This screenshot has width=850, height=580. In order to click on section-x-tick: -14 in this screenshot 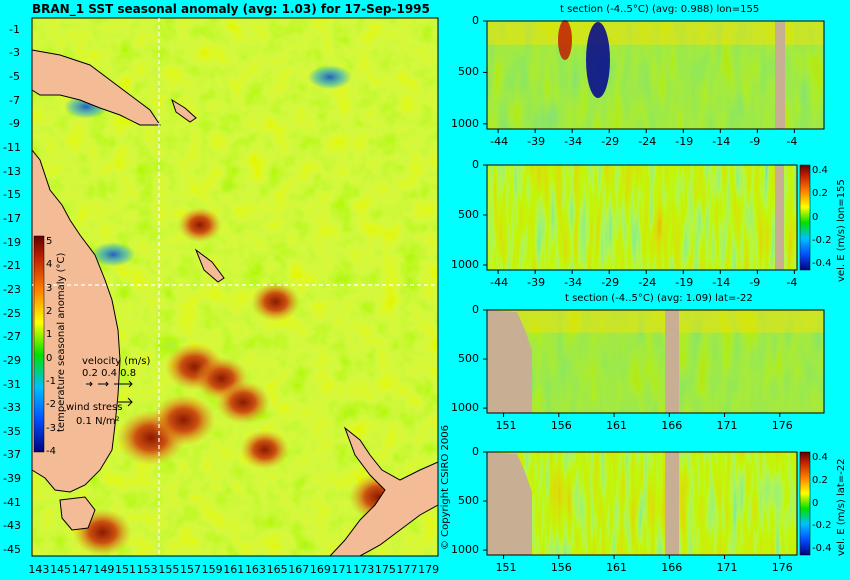, I will do `click(721, 141)`.